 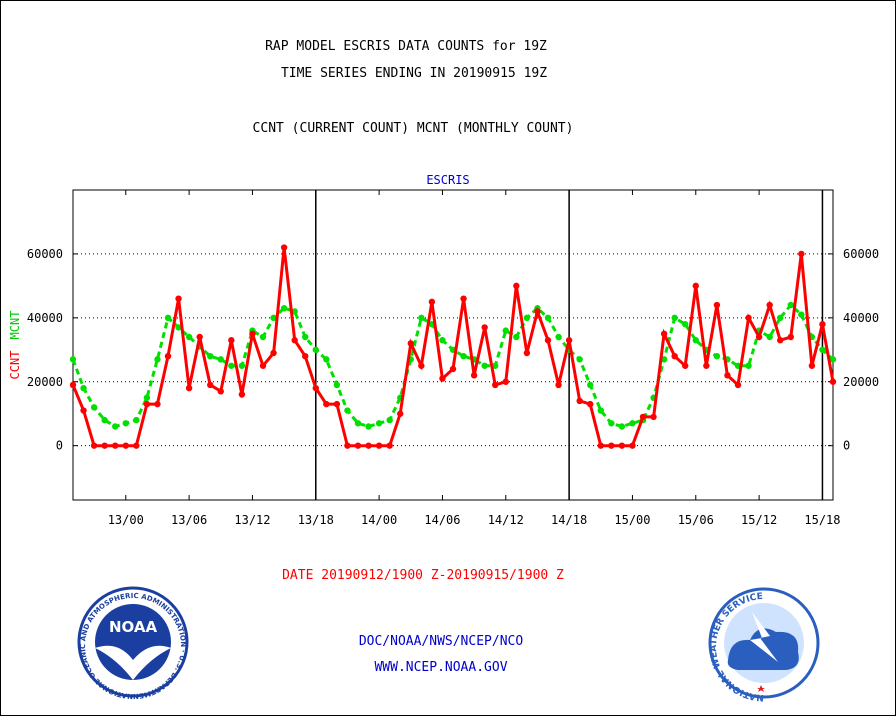 What do you see at coordinates (853, 350) in the screenshot?
I see `y-axis-right-ticks: 0 20000 40000 60000` at bounding box center [853, 350].